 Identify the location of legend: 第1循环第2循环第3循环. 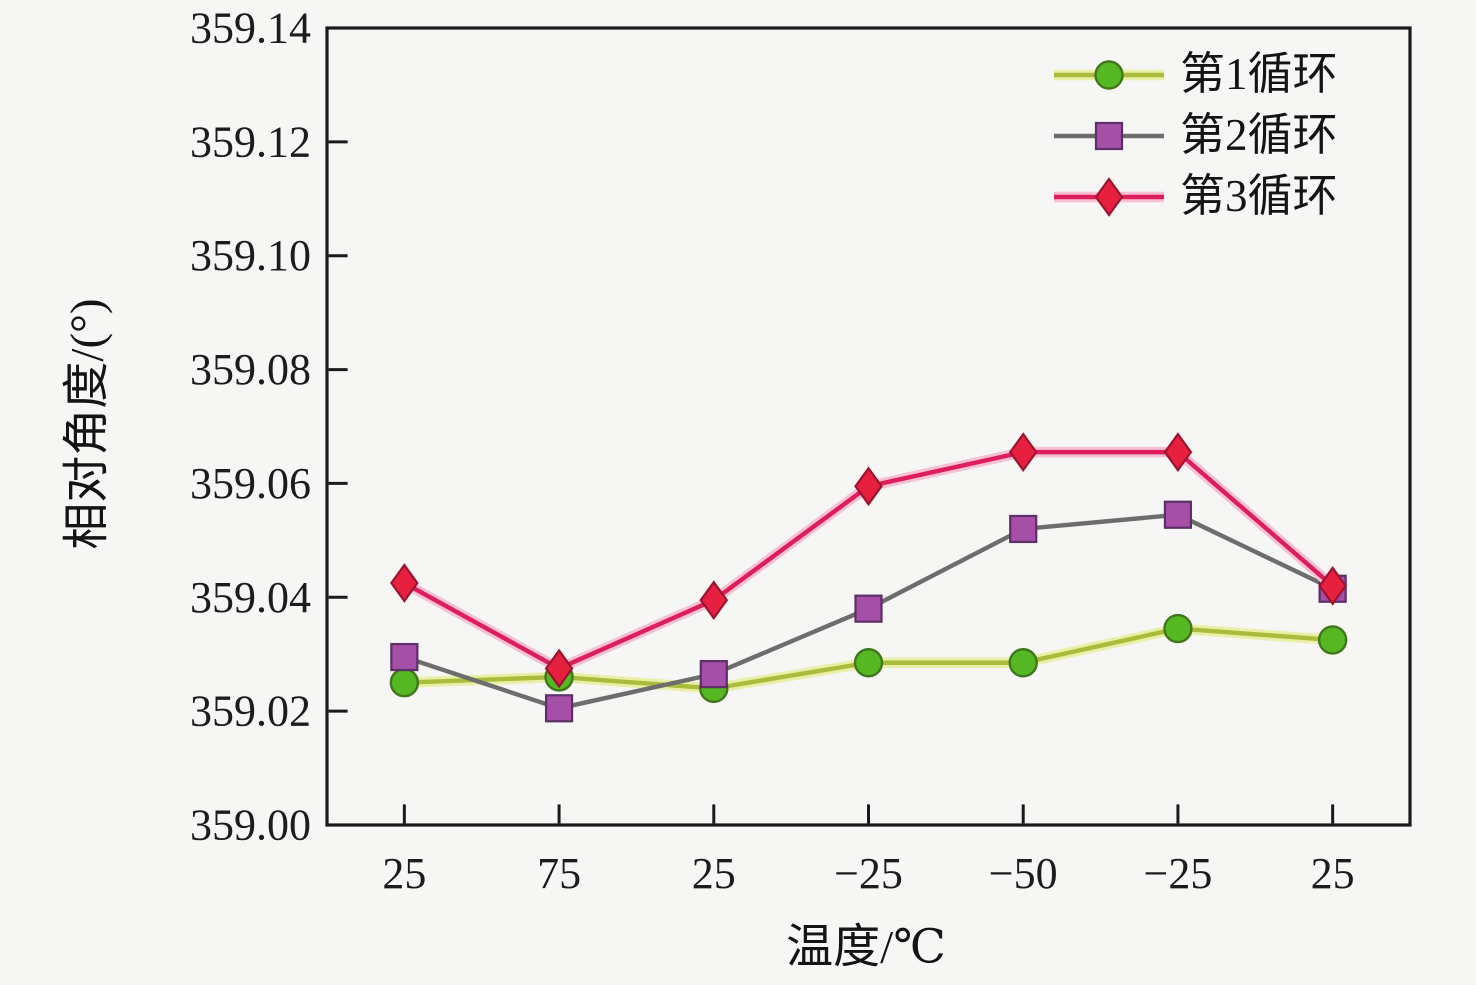
(1195, 135).